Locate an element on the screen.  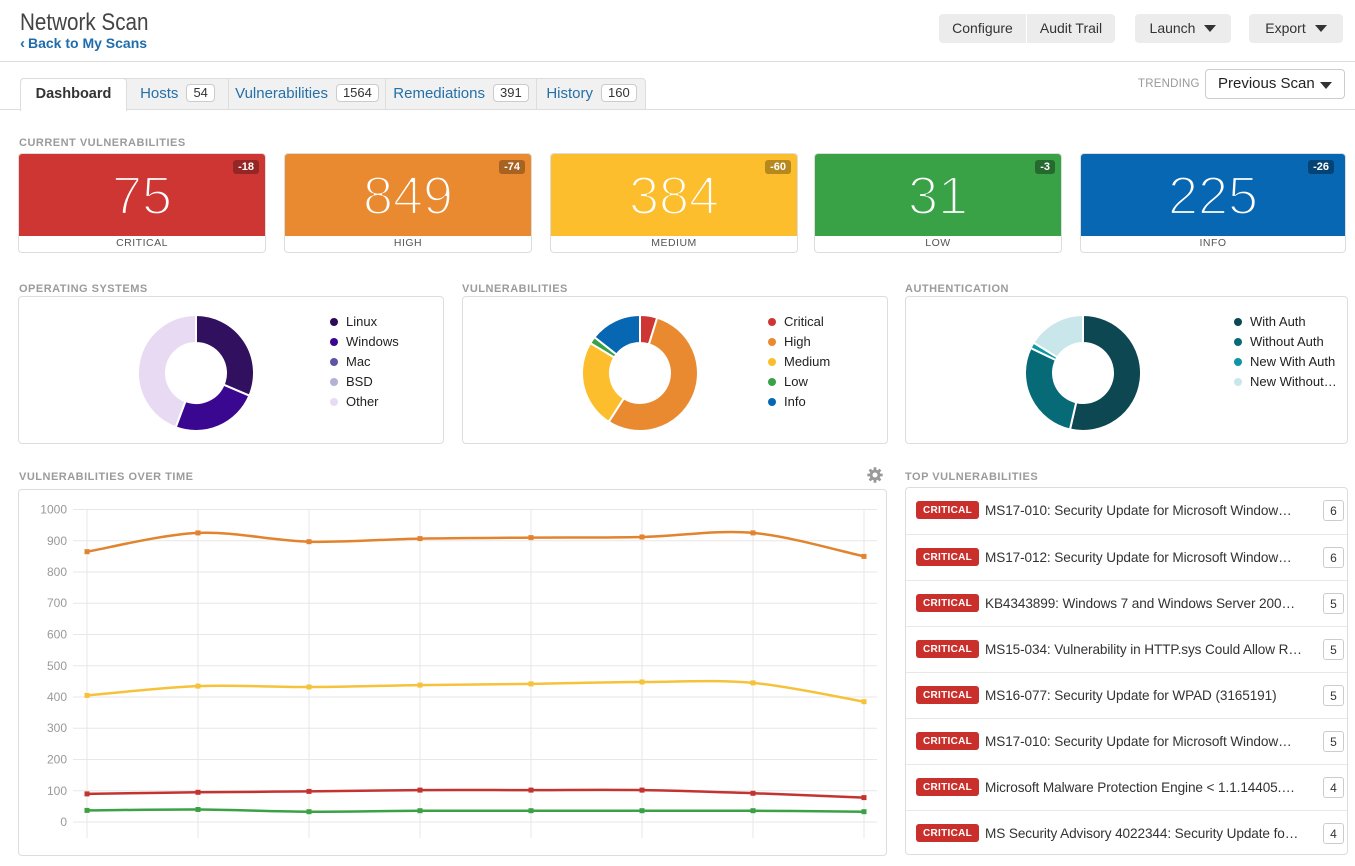
svg-text: 1000 is located at coordinates (53, 510).